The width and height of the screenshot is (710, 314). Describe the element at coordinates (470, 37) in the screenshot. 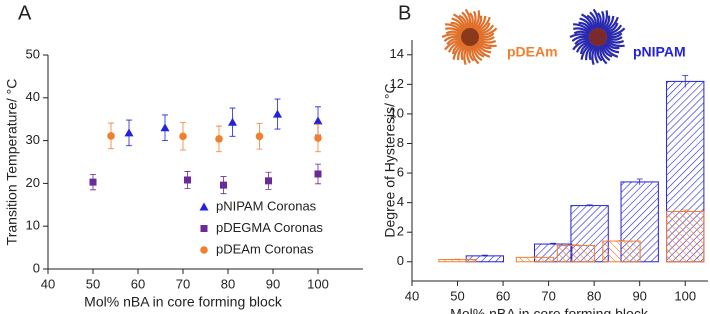

I see `micelle-core` at that location.